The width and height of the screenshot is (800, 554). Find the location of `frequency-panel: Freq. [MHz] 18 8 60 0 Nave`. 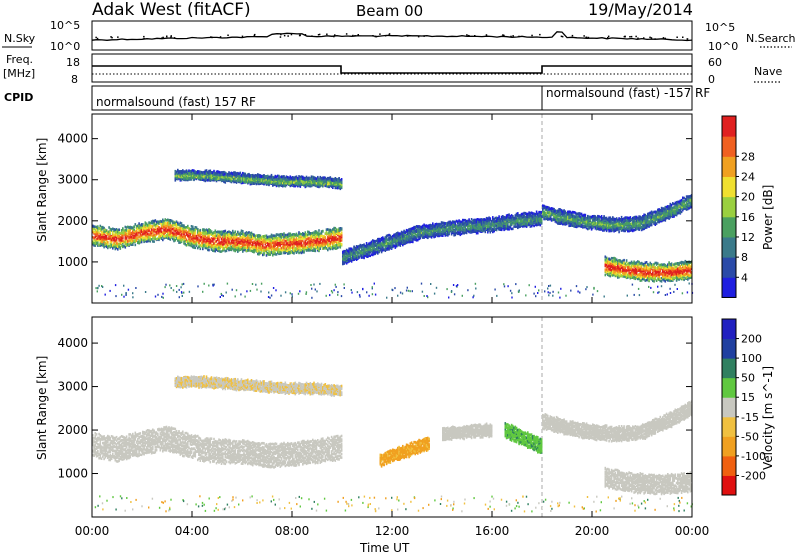

frequency-panel: Freq. [MHz] 18 8 60 0 Nave is located at coordinates (392, 69).